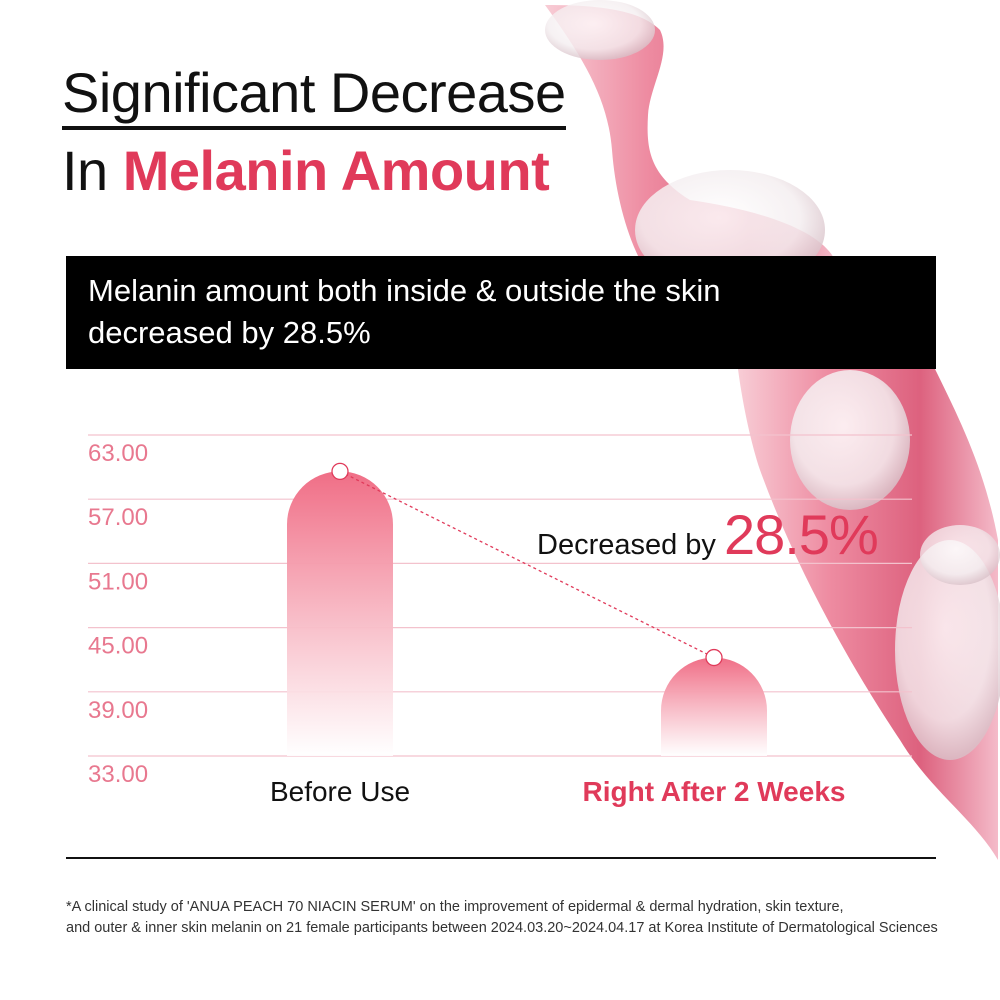 The height and width of the screenshot is (1000, 1000). Describe the element at coordinates (118, 581) in the screenshot. I see `y-tick-label: 51.00` at that location.